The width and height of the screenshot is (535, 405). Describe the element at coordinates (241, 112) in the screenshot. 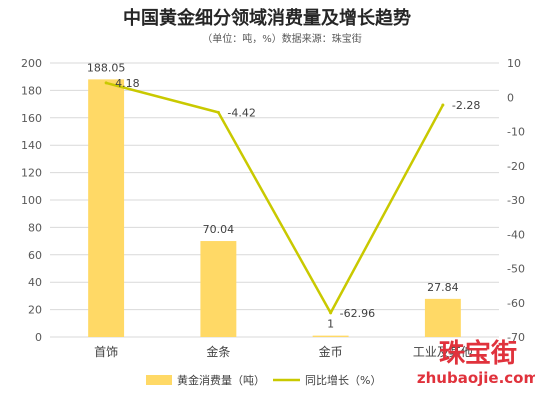

I see `line-value-label: -4.42` at that location.